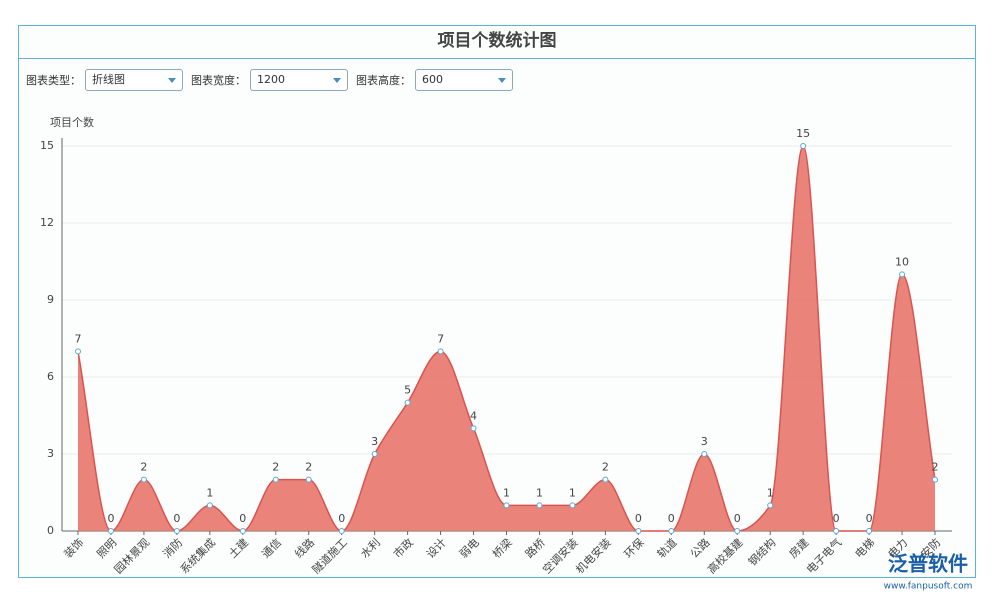 The width and height of the screenshot is (1000, 600). Describe the element at coordinates (172, 547) in the screenshot. I see `x-tick-label: 消防` at that location.